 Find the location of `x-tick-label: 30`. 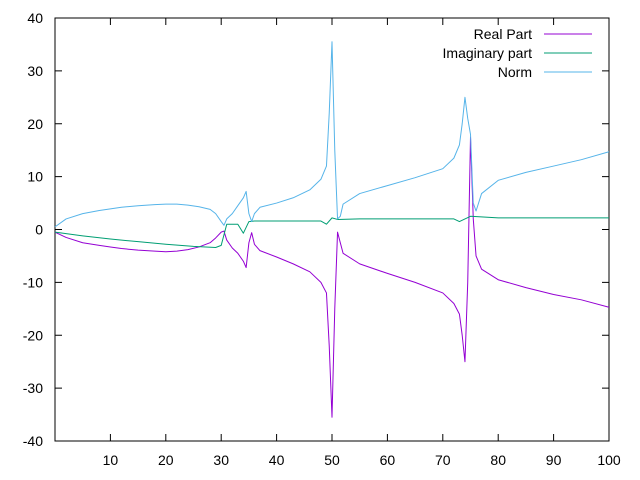

x-tick-label: 30 is located at coordinates (221, 460).